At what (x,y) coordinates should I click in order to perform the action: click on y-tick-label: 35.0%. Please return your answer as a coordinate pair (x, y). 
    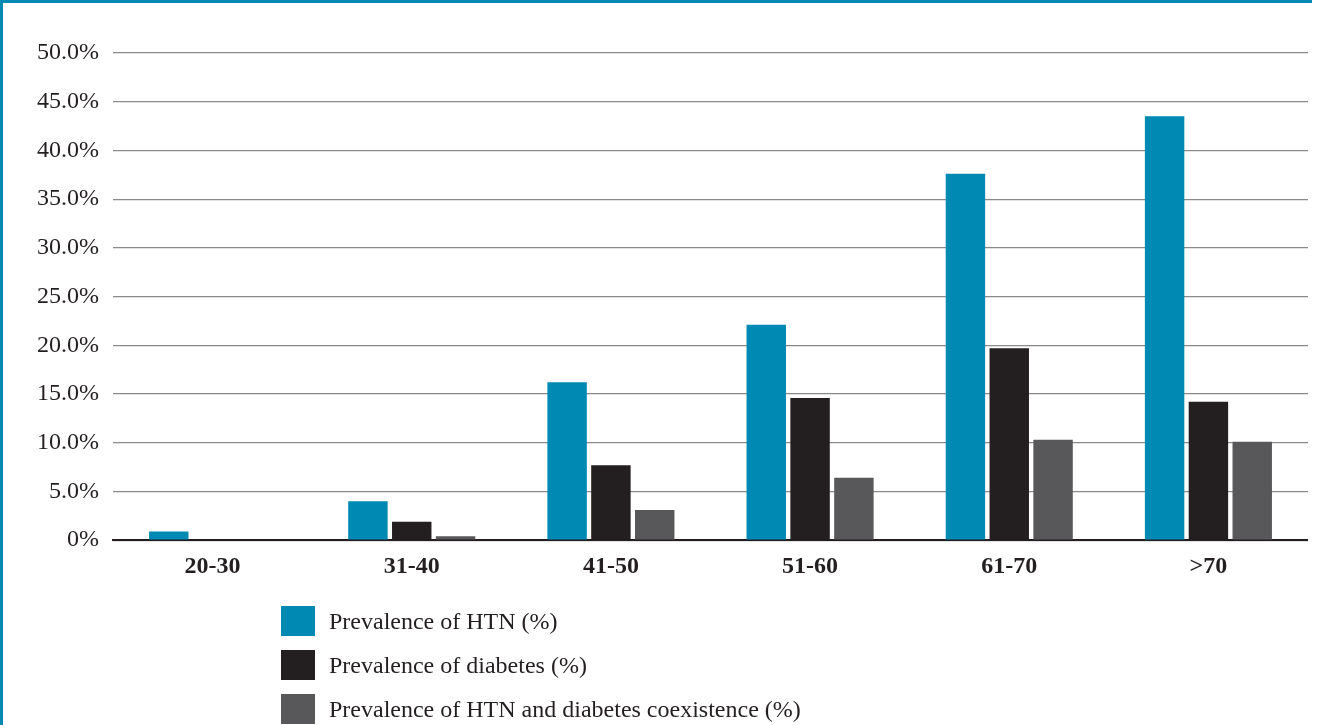
    Looking at the image, I should click on (67, 197).